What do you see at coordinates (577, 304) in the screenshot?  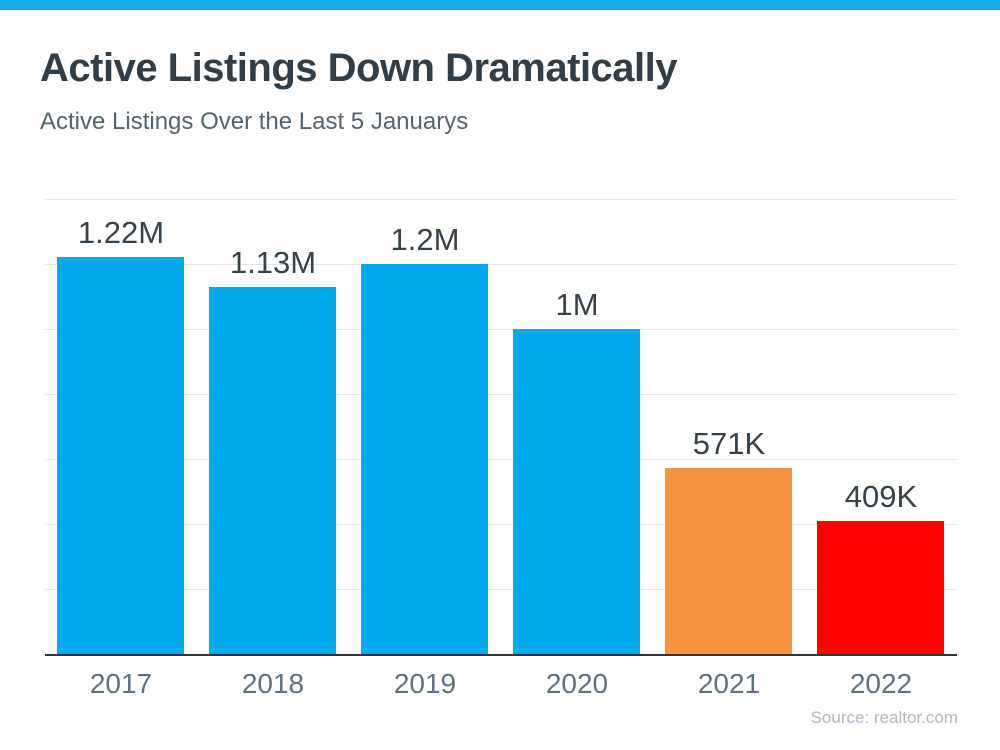 I see `value-label-2020: 1M` at bounding box center [577, 304].